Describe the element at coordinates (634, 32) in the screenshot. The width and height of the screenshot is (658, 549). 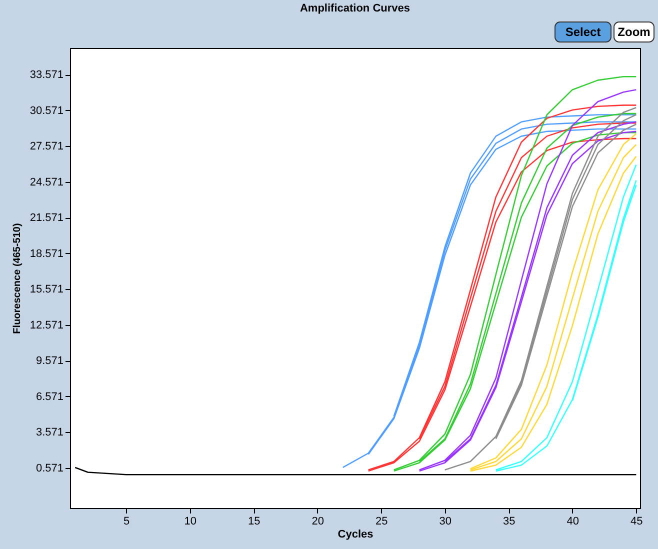
I see `text: Zoom` at that location.